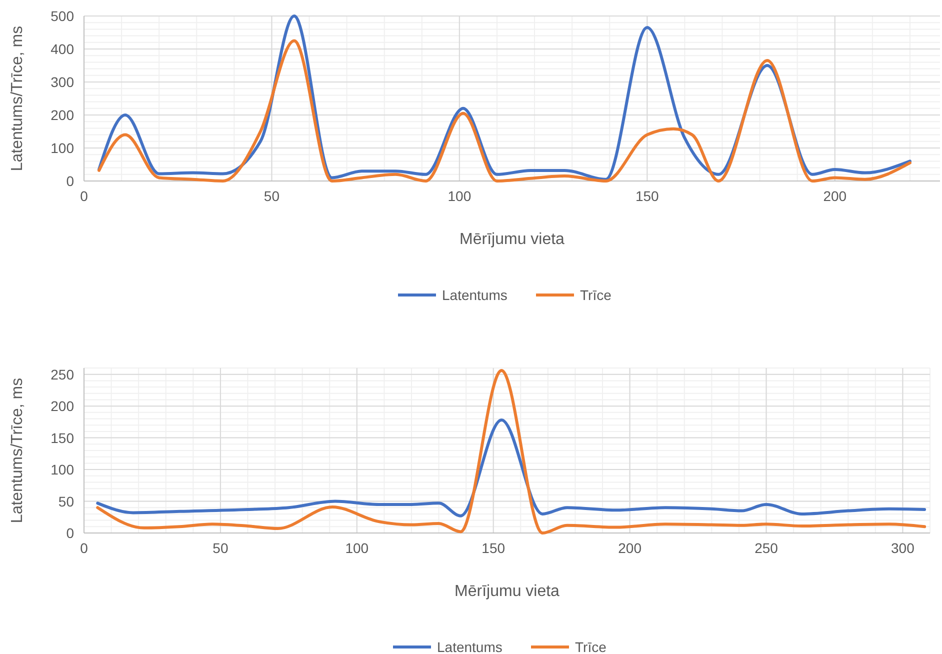  What do you see at coordinates (766, 548) in the screenshot?
I see `x-tick-label: 250` at bounding box center [766, 548].